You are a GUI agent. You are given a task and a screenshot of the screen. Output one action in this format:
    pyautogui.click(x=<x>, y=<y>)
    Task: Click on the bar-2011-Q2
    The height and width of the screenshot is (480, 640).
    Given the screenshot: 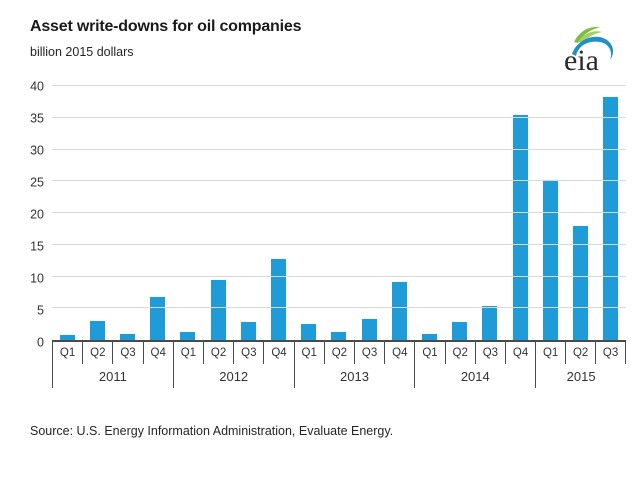 What is the action you would take?
    pyautogui.click(x=97, y=330)
    